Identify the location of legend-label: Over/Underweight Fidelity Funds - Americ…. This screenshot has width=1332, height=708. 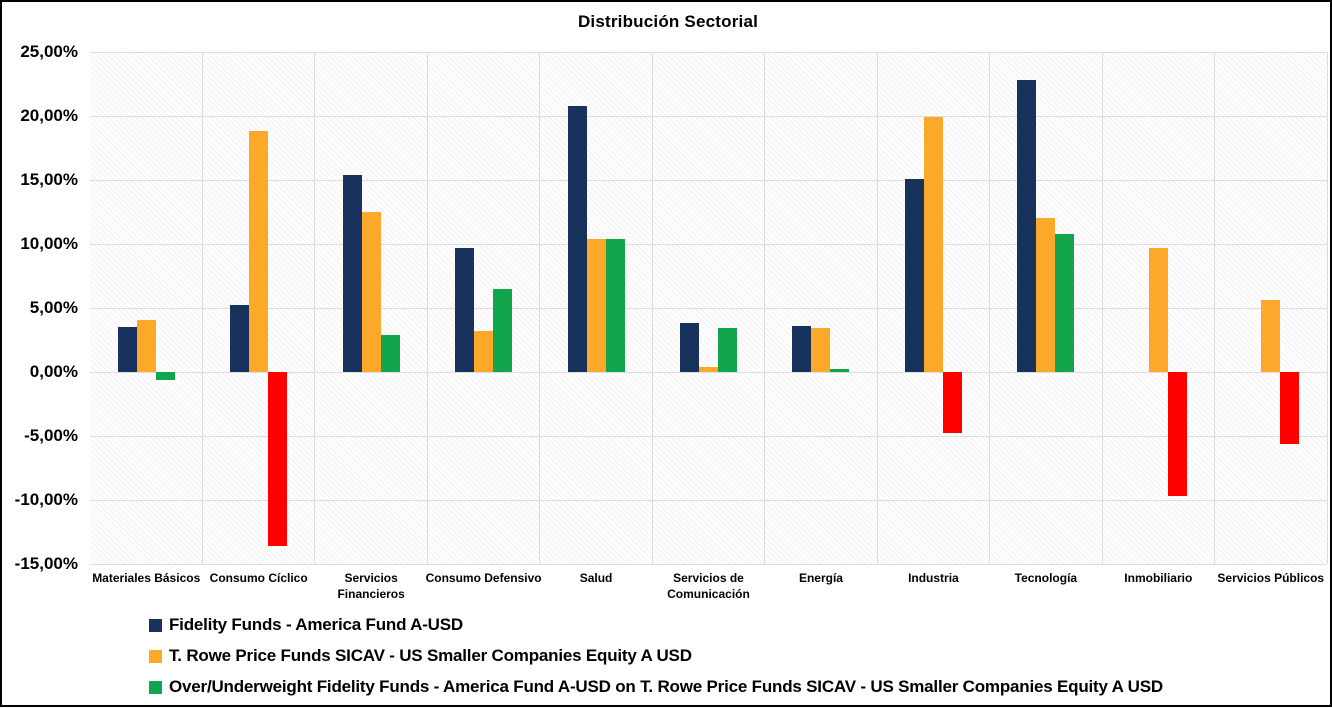
(666, 686).